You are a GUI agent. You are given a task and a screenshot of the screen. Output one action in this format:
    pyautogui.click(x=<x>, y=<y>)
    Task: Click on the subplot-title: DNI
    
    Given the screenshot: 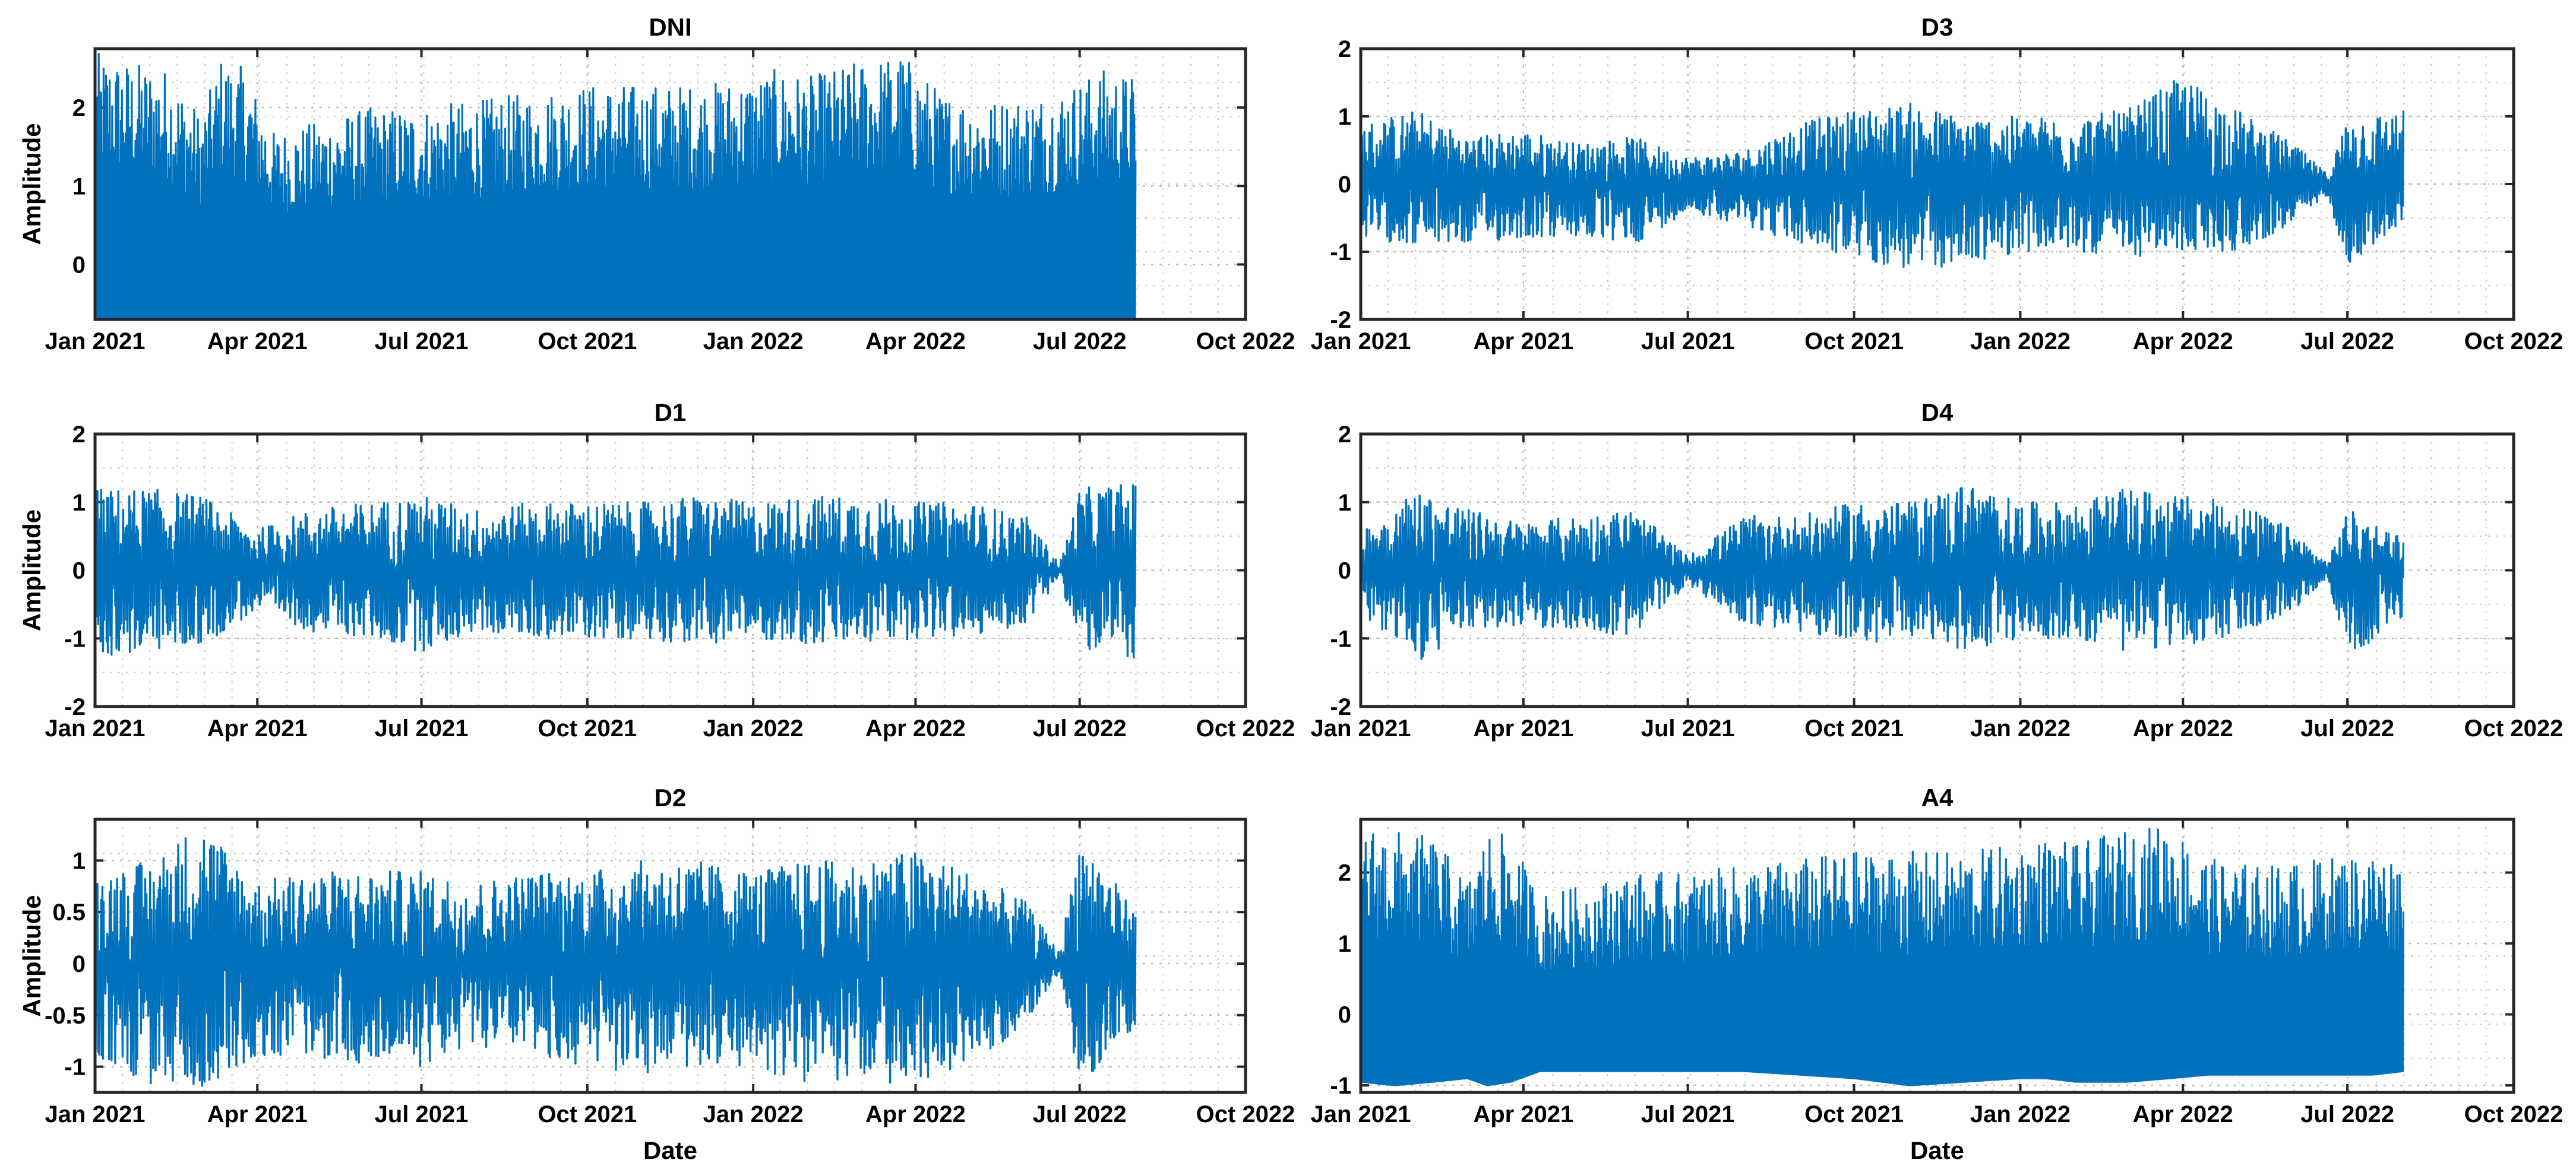 What is the action you would take?
    pyautogui.click(x=670, y=27)
    